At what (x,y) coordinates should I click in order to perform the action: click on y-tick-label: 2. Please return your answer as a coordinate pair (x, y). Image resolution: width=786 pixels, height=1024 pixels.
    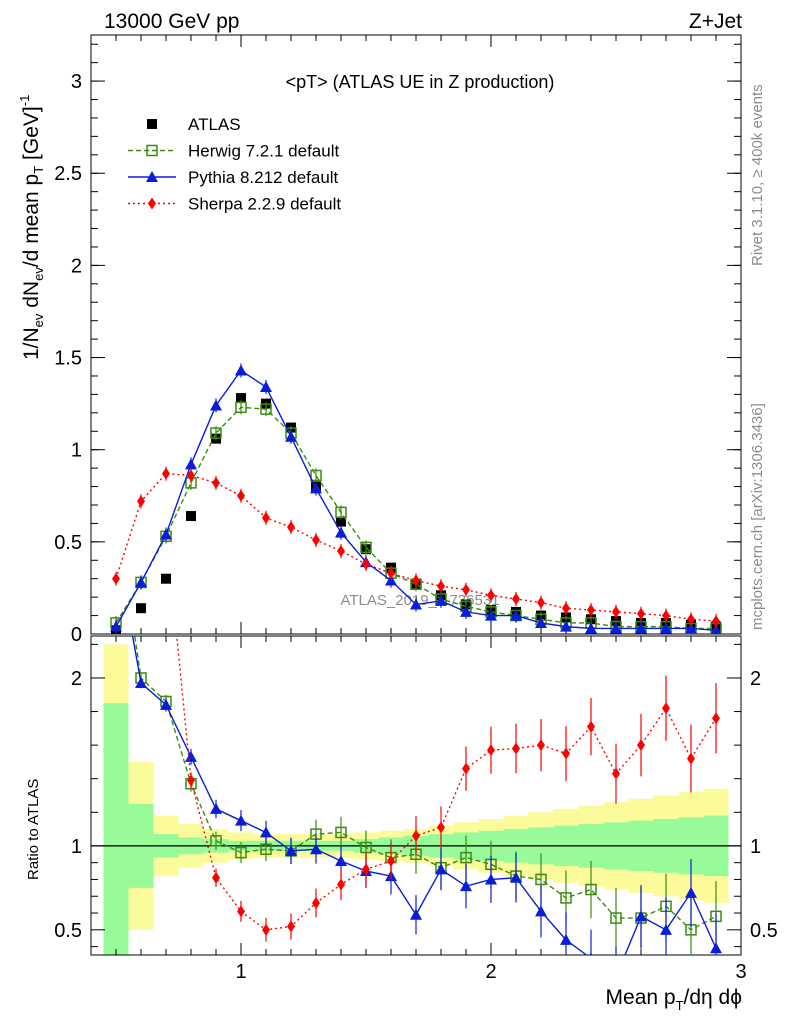
    Looking at the image, I should click on (76, 266).